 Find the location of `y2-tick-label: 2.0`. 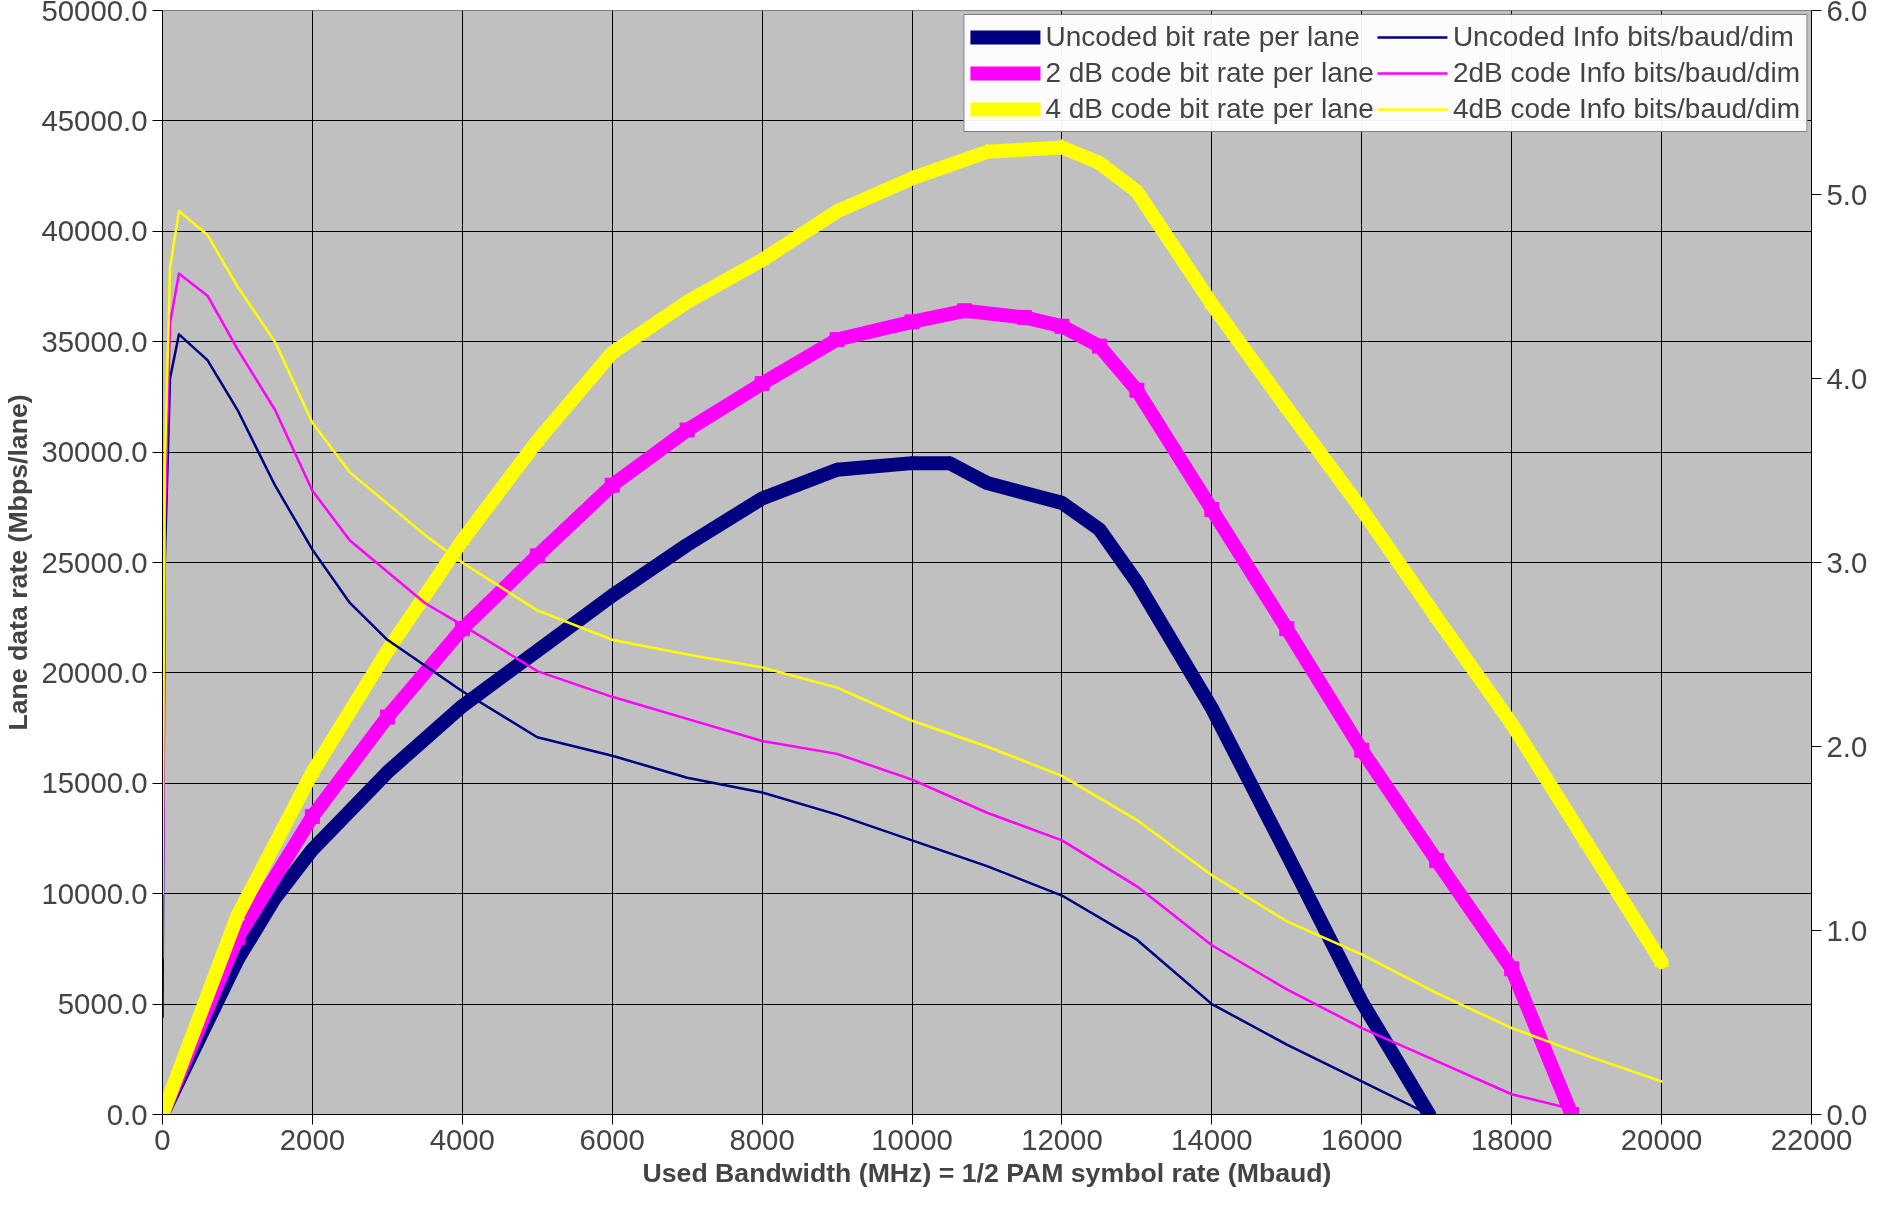

y2-tick-label: 2.0 is located at coordinates (1847, 746).